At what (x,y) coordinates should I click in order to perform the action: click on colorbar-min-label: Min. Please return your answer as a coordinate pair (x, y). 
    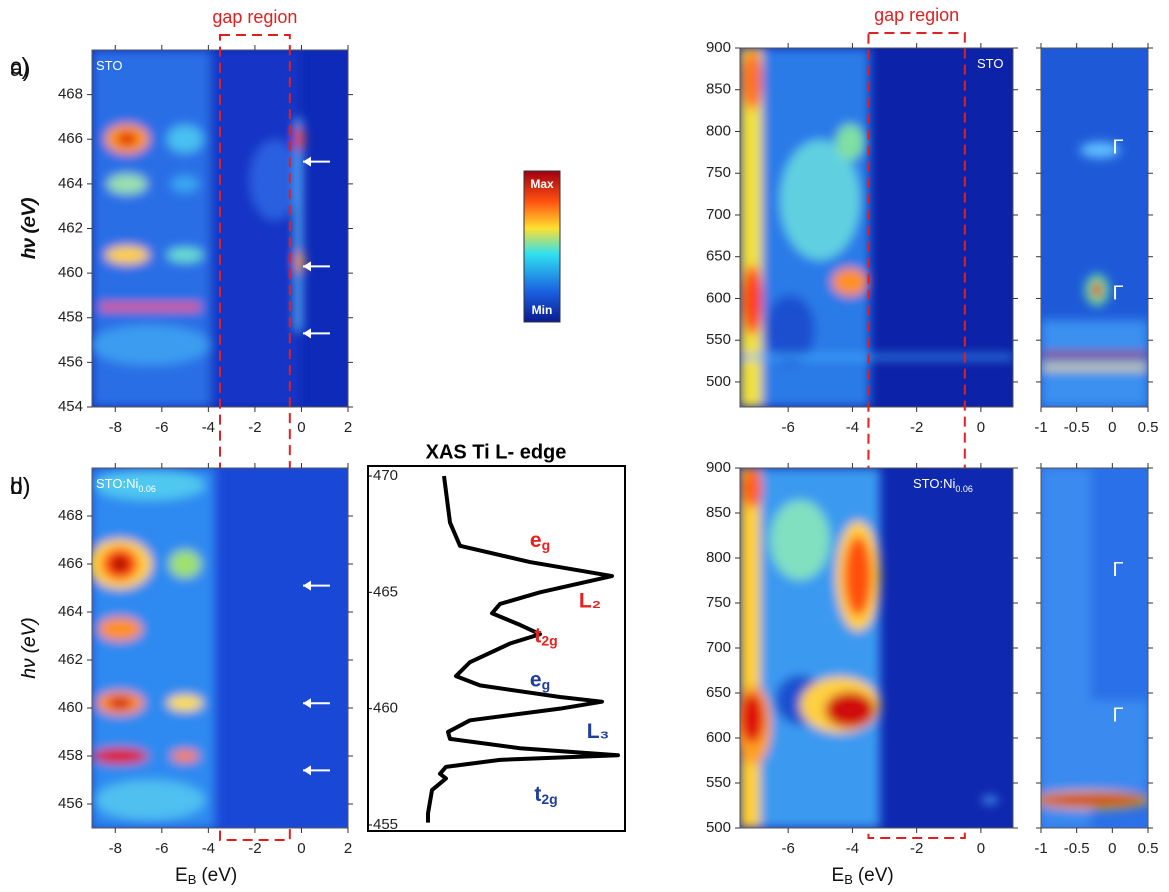
    Looking at the image, I should click on (542, 310).